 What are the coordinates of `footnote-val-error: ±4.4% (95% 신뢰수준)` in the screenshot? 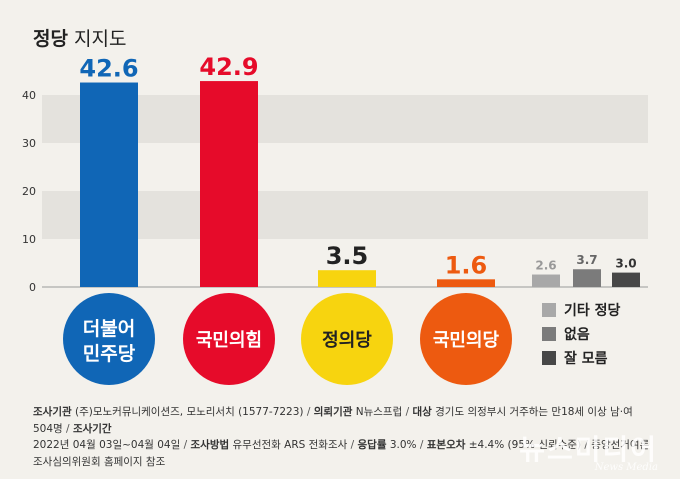 It's located at (525, 445).